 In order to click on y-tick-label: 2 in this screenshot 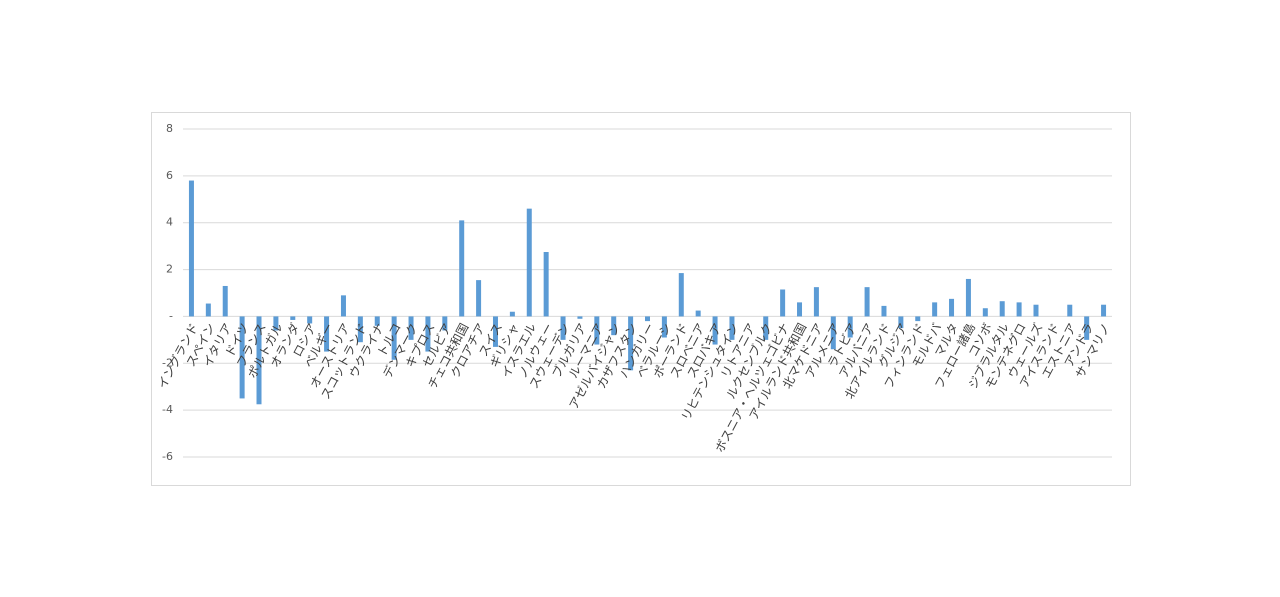, I will do `click(169, 269)`.